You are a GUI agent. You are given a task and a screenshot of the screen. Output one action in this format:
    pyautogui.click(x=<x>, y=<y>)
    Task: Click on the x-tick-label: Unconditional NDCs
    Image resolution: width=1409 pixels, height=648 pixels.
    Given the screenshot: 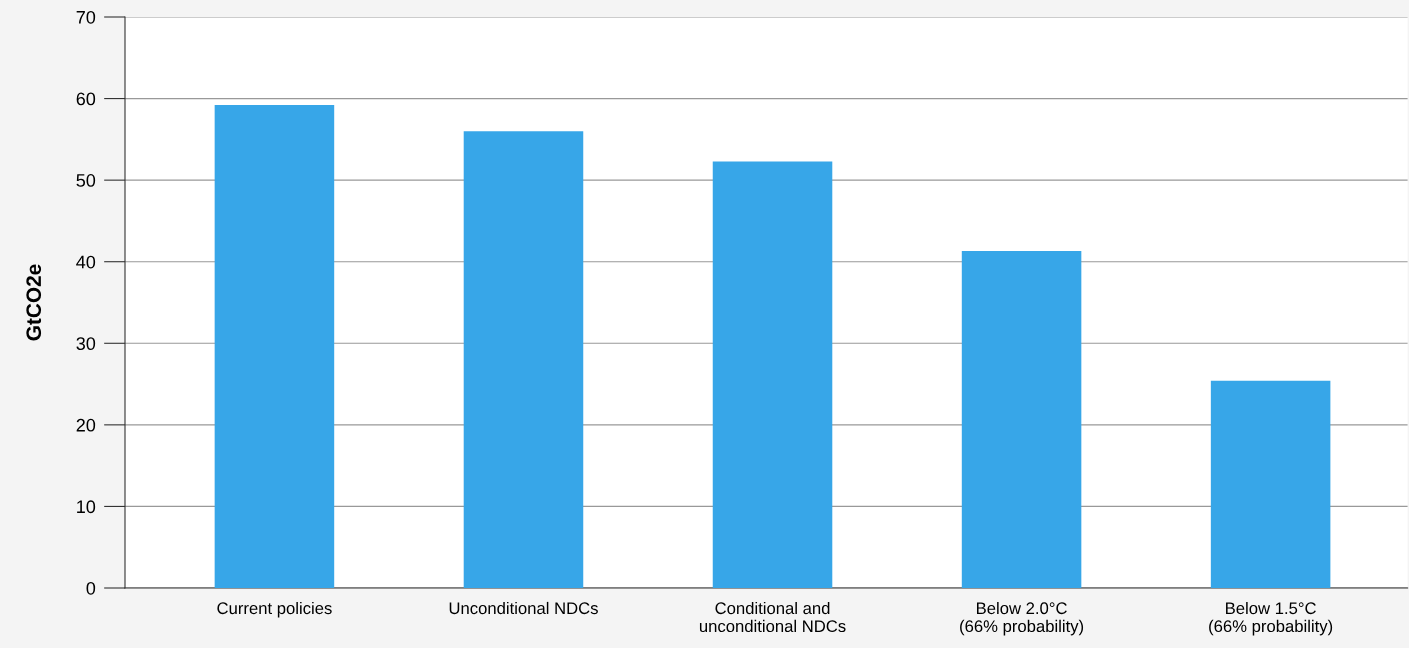 What is the action you would take?
    pyautogui.click(x=523, y=608)
    